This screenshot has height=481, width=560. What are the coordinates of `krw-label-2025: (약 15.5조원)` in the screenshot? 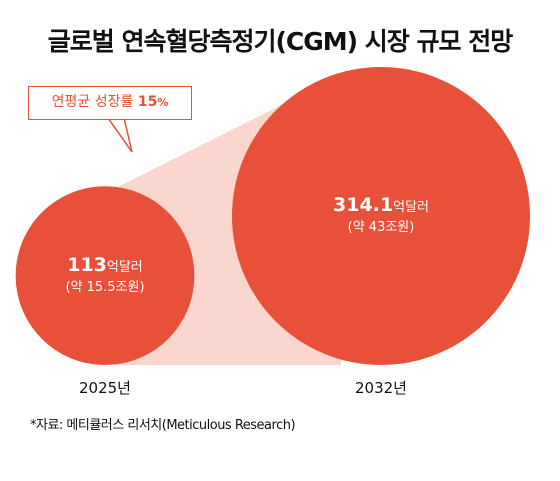 It's located at (105, 287).